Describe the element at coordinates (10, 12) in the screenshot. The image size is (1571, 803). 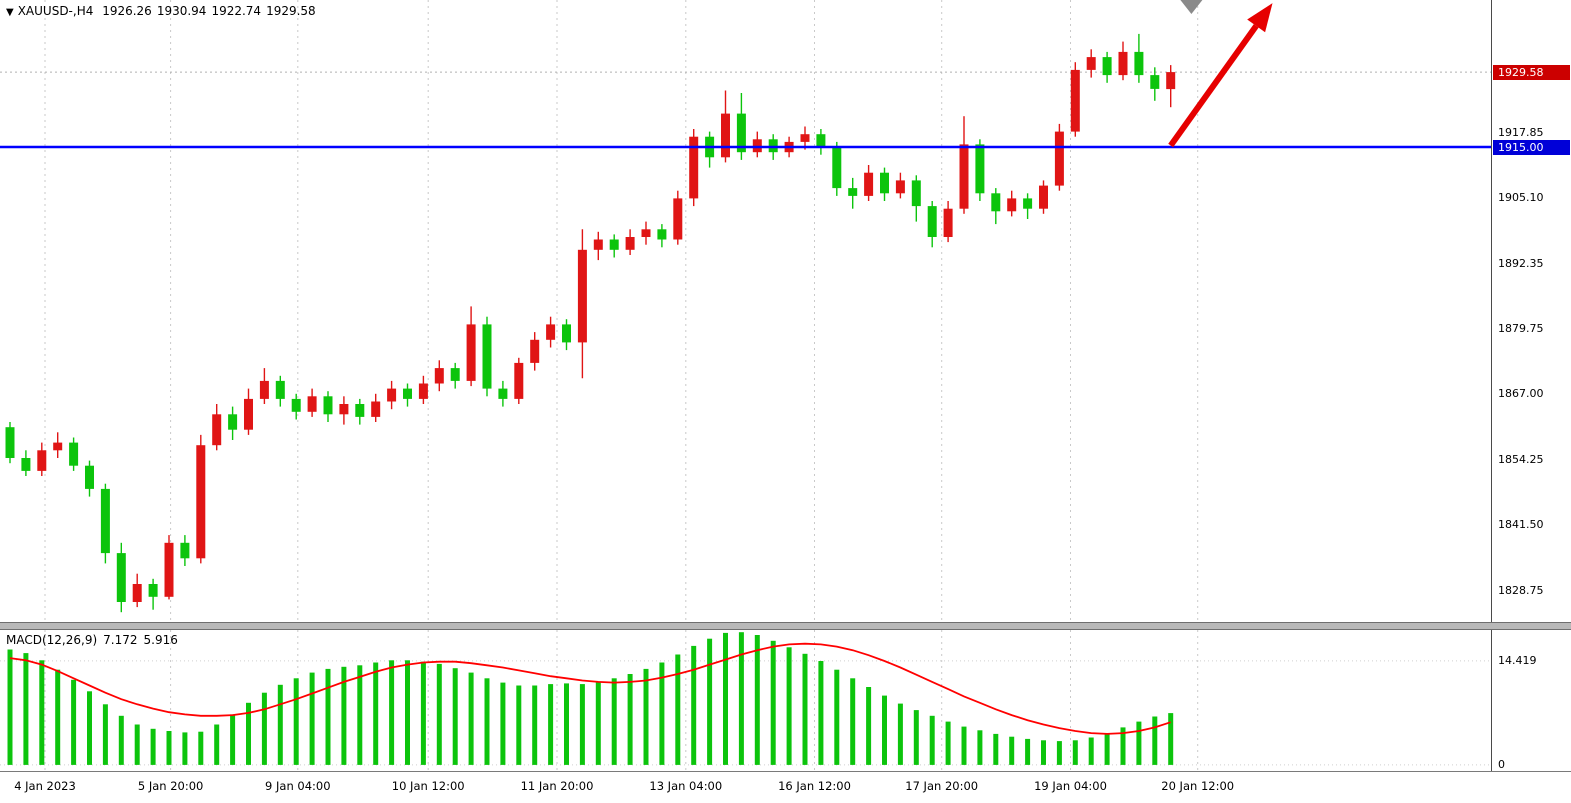
I see `symbol-dropdown-icon: ▼` at that location.